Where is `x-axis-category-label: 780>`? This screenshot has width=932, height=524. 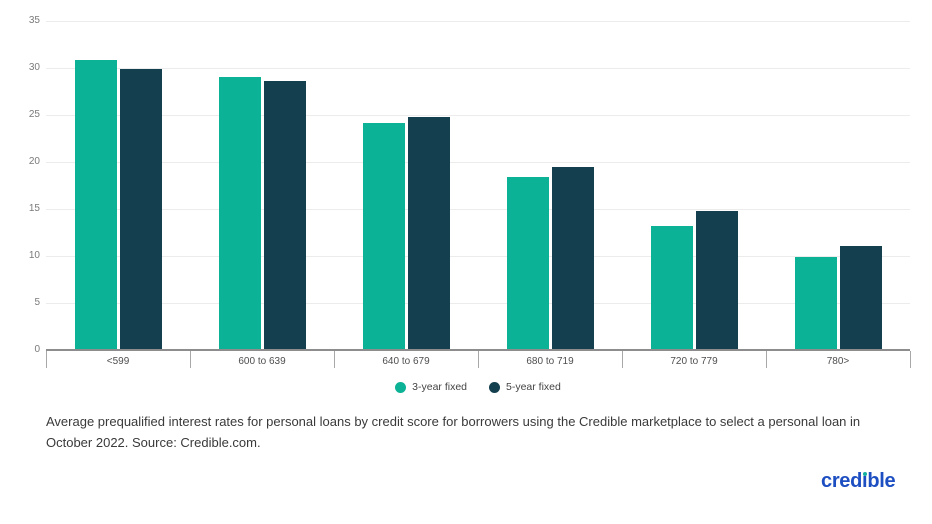
x-axis-category-label: 780> is located at coordinates (838, 361).